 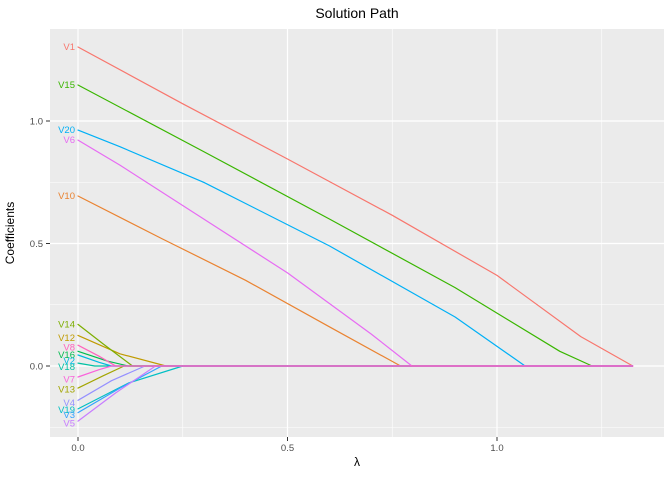 I want to click on x-tick-label: 0.0, so click(x=77, y=448).